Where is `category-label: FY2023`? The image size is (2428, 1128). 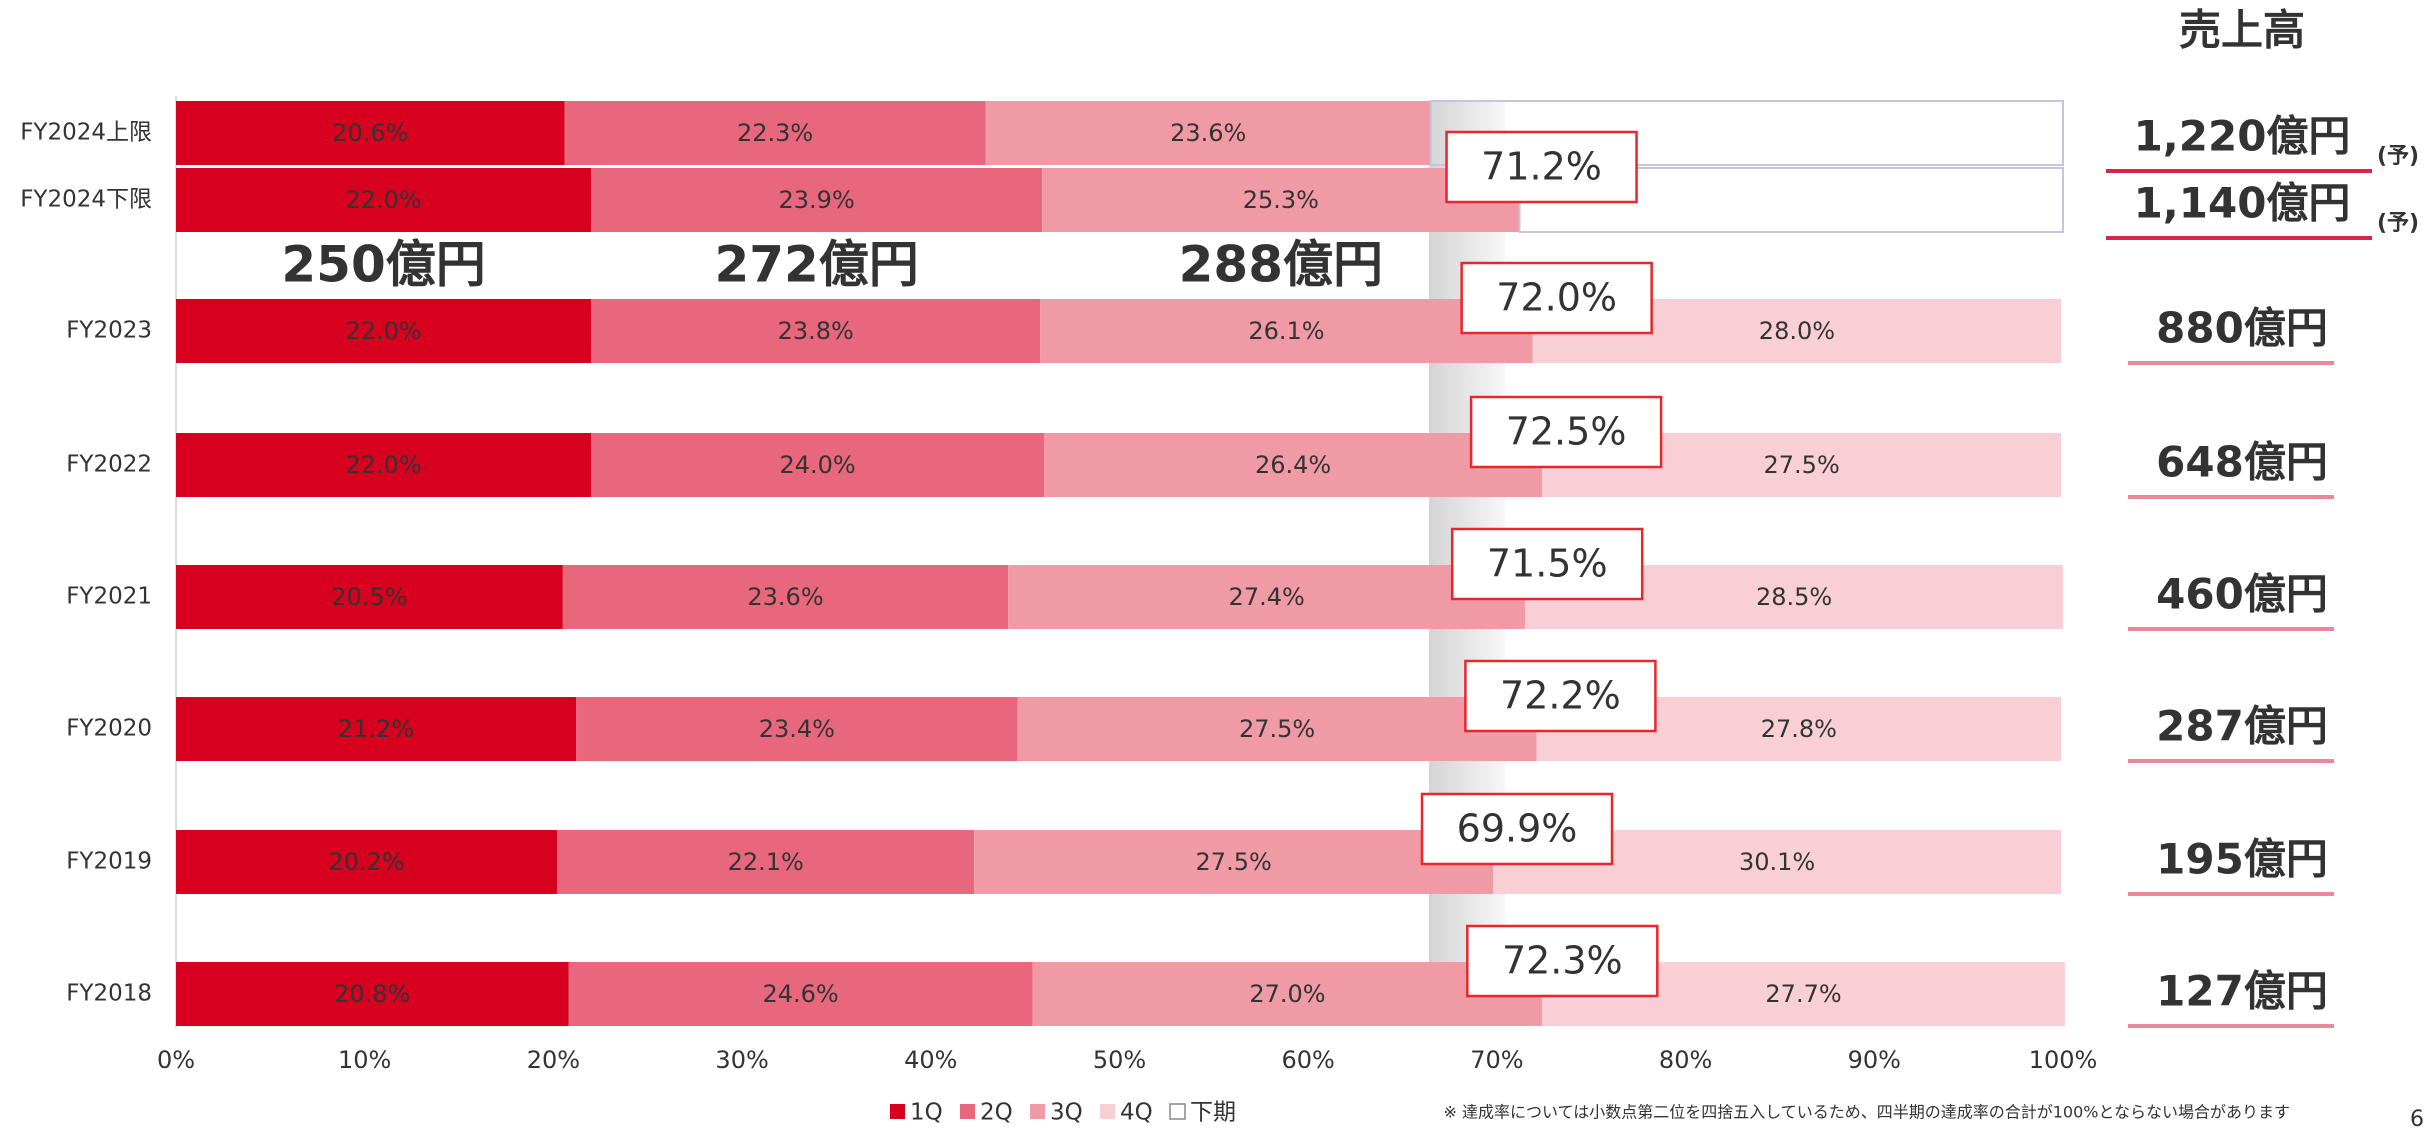 category-label: FY2023 is located at coordinates (109, 331).